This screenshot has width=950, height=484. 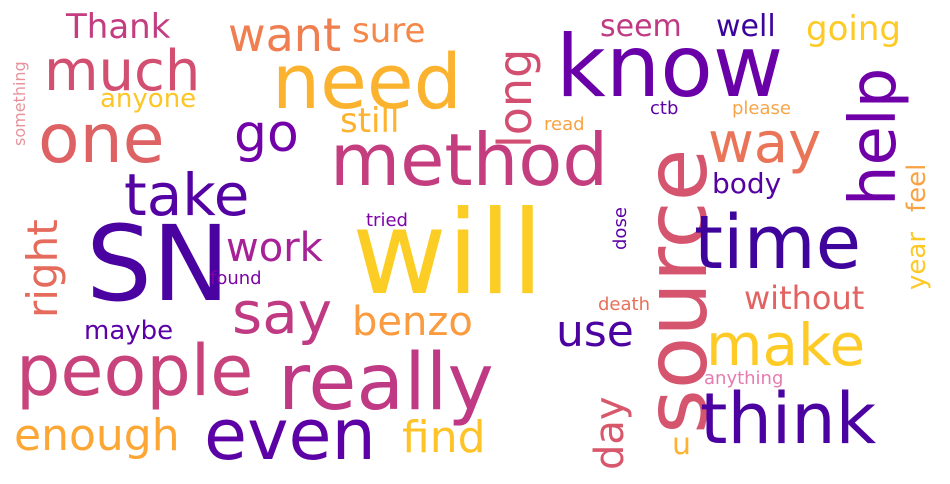 I want to click on word-even: even, so click(x=290, y=435).